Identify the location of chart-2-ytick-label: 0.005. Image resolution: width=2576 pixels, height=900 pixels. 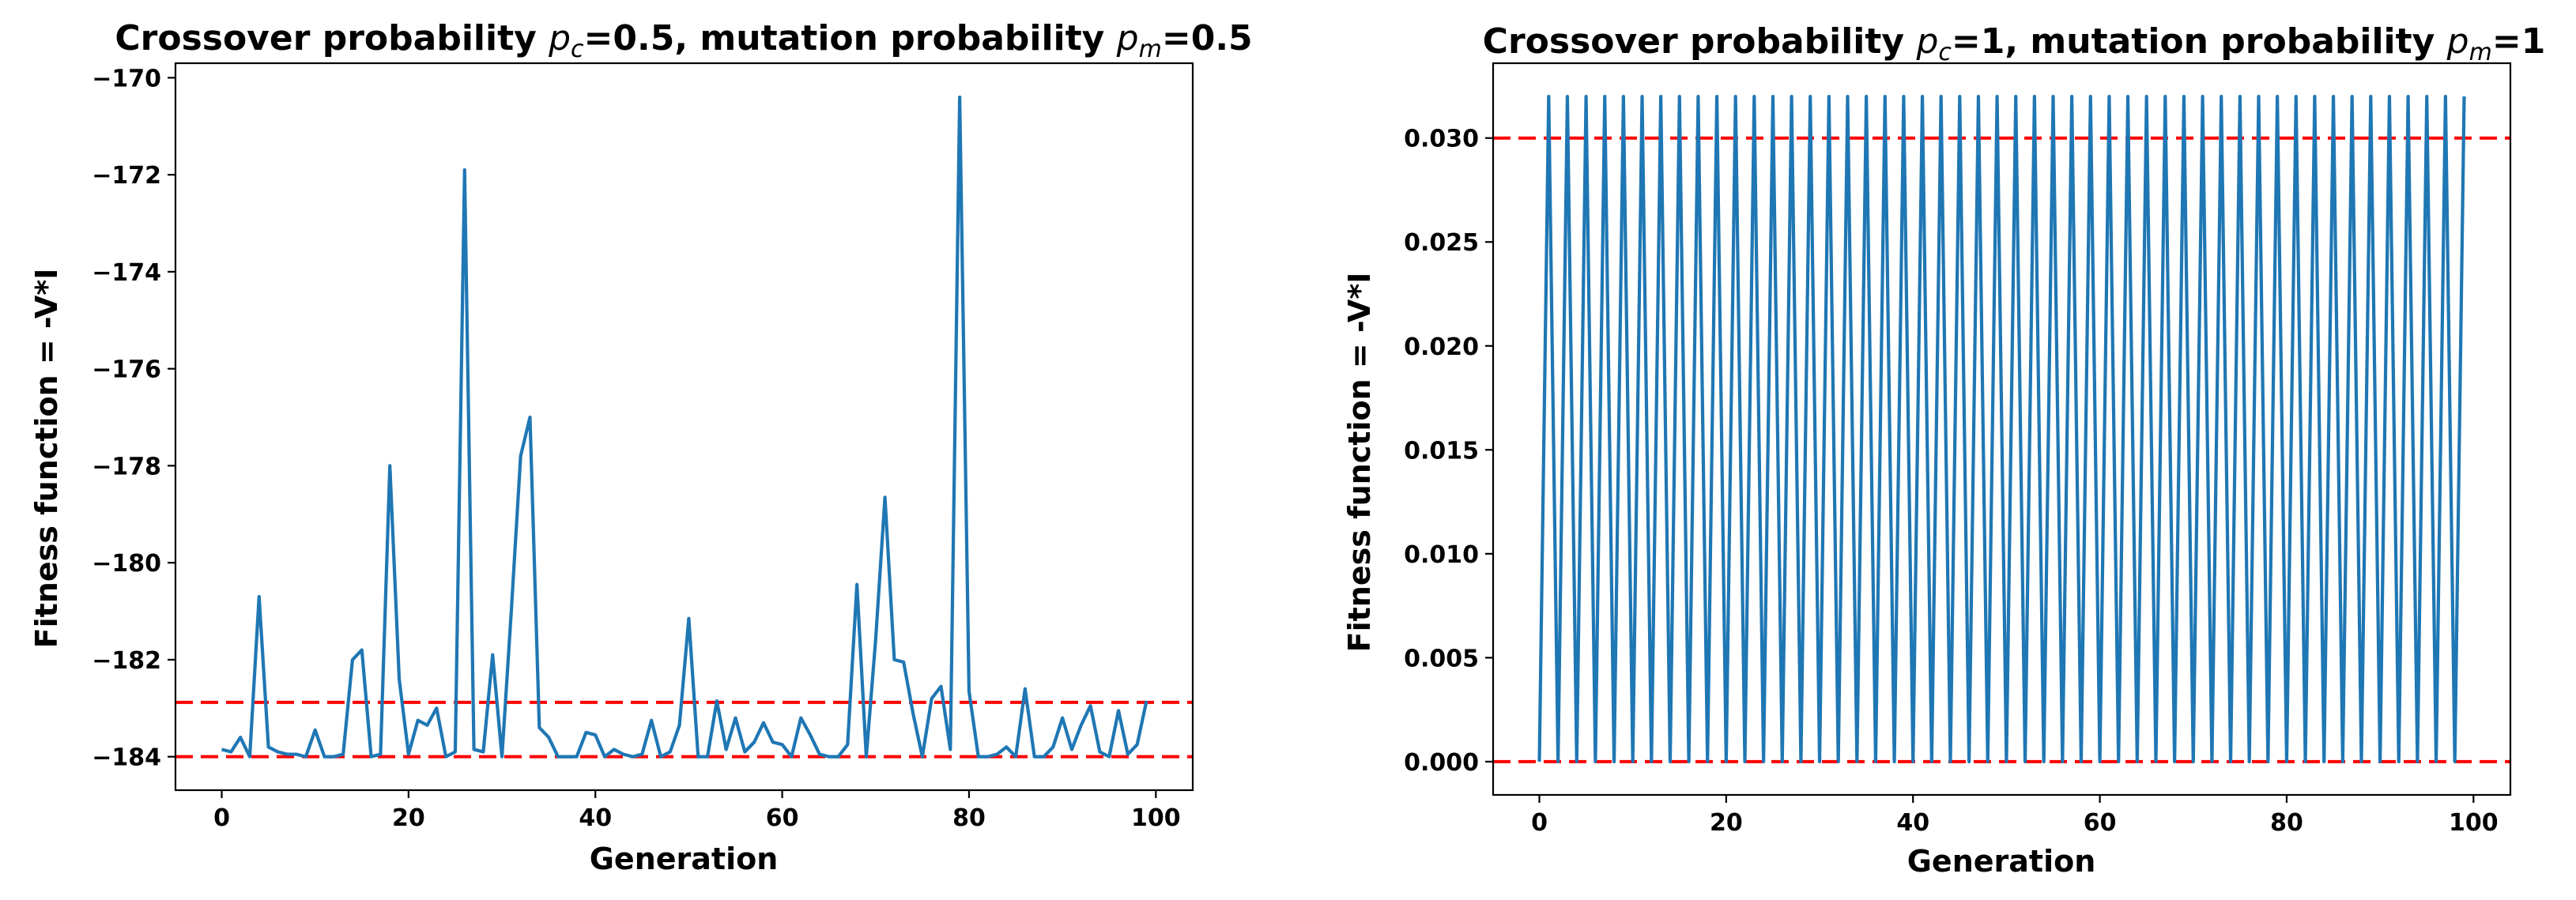
(1441, 658).